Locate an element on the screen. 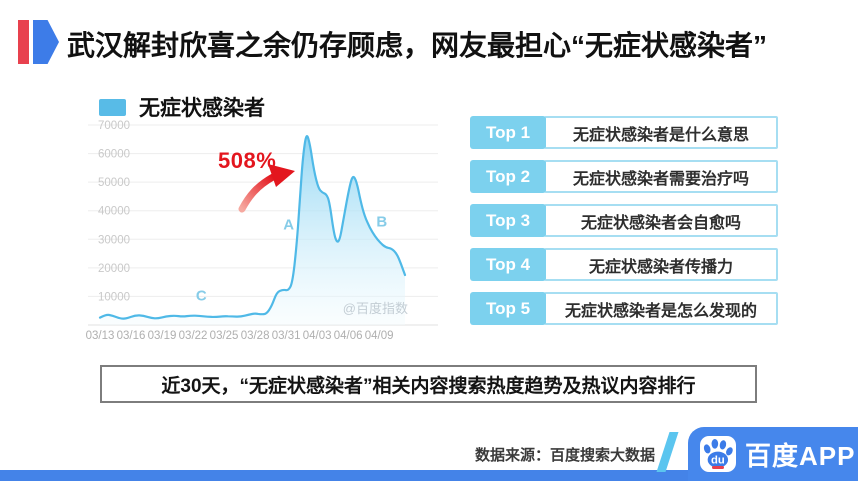 The image size is (858, 481). y-axis-label: 50000 is located at coordinates (114, 183).